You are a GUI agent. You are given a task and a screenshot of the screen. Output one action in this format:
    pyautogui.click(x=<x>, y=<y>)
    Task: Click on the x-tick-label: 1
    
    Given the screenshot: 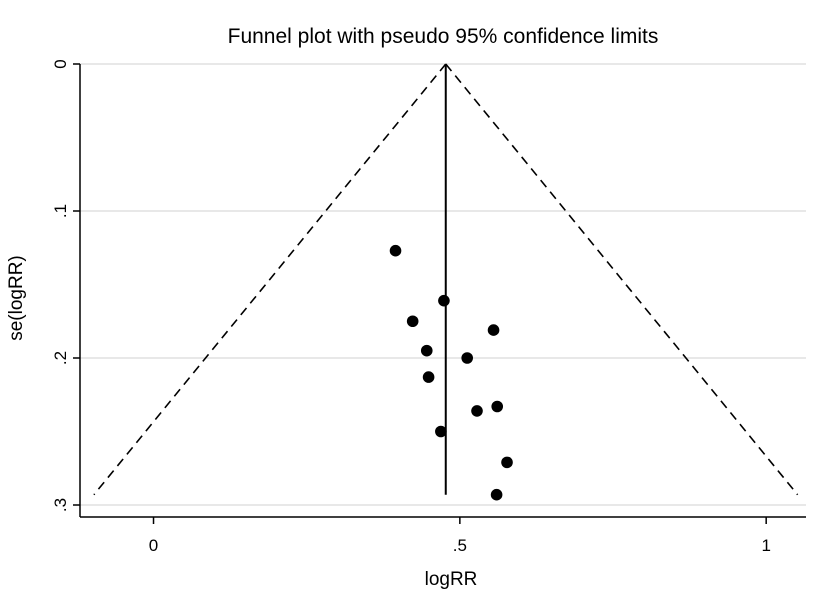 What is the action you would take?
    pyautogui.click(x=765, y=545)
    